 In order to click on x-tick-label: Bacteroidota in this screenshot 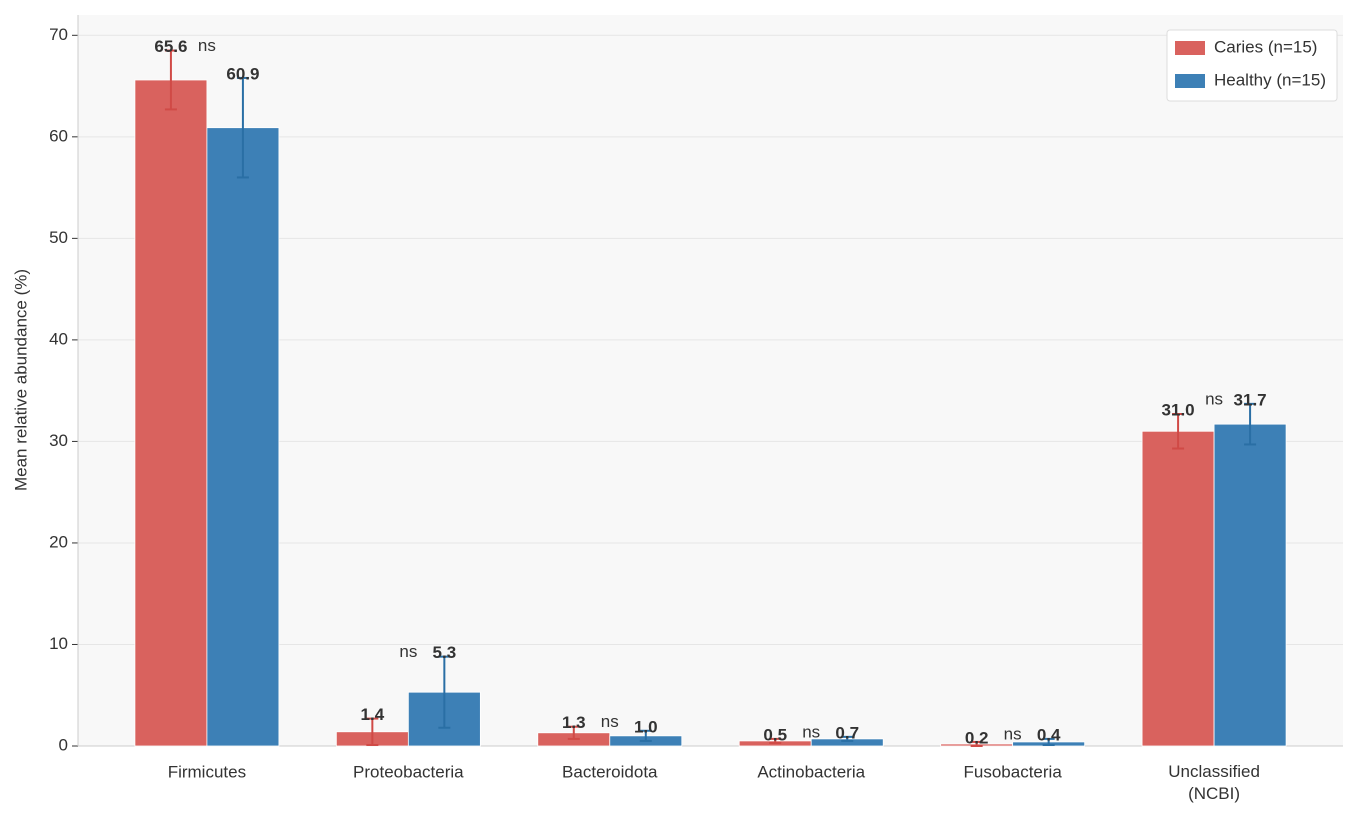, I will do `click(610, 771)`.